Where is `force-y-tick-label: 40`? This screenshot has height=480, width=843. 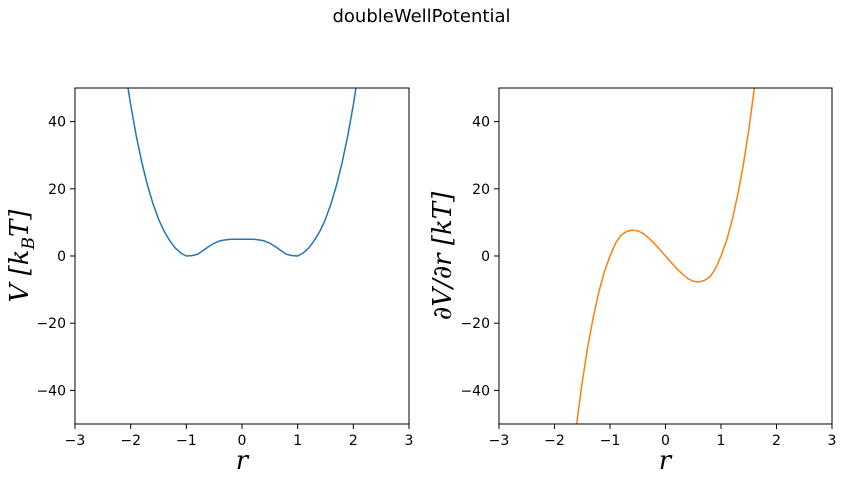 force-y-tick-label: 40 is located at coordinates (481, 123).